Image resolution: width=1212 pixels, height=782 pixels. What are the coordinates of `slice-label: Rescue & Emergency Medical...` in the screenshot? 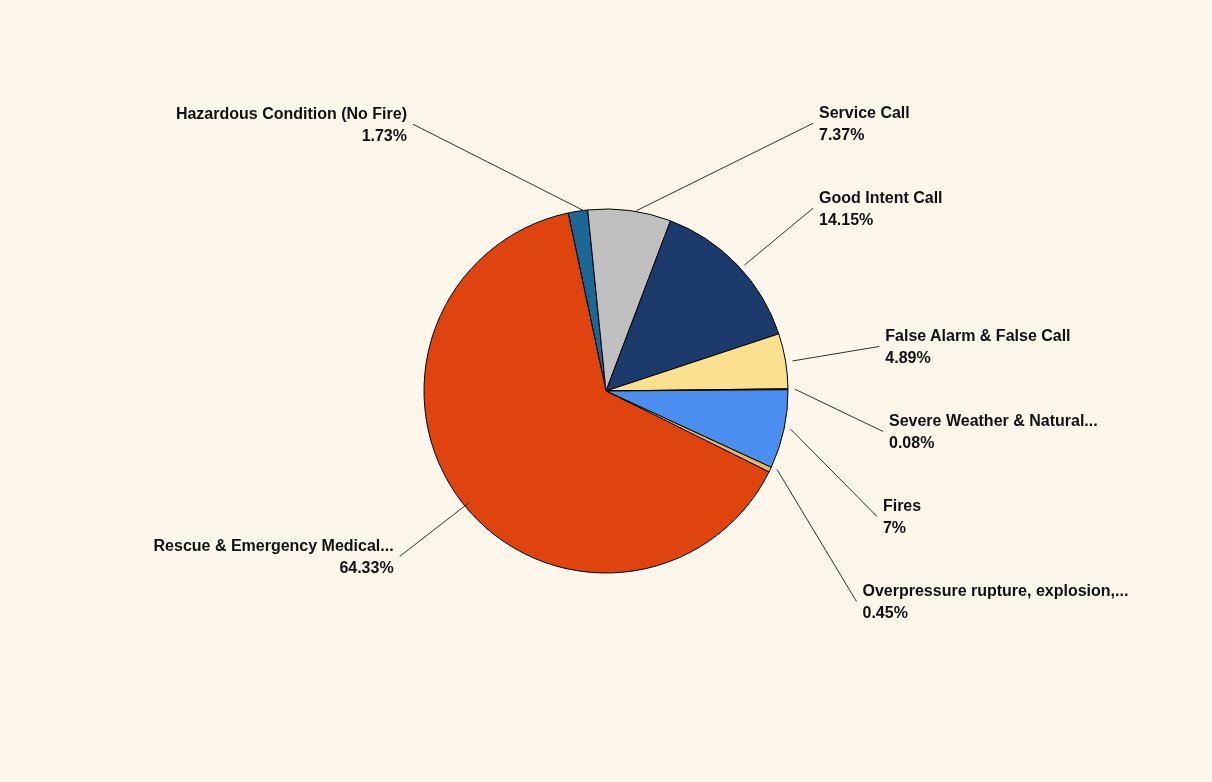 It's located at (273, 546).